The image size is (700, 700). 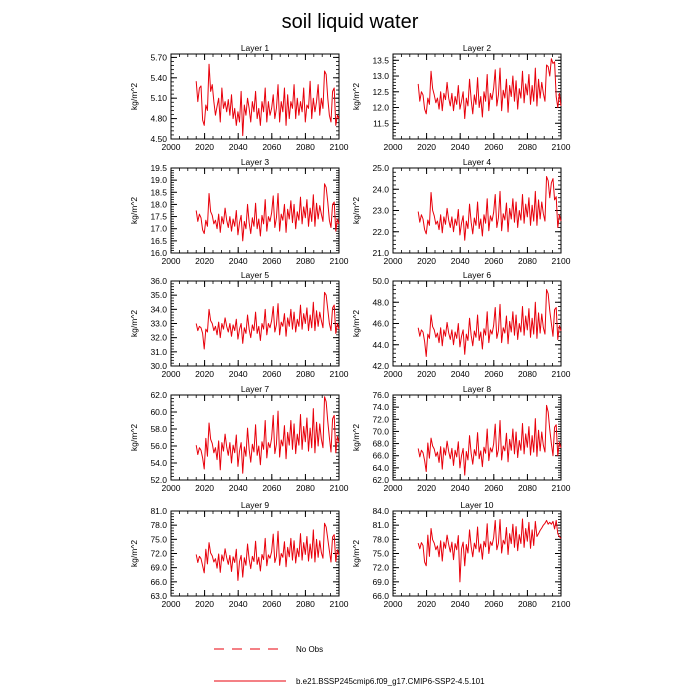 I want to click on y-tick-label: 46.0, so click(x=380, y=324).